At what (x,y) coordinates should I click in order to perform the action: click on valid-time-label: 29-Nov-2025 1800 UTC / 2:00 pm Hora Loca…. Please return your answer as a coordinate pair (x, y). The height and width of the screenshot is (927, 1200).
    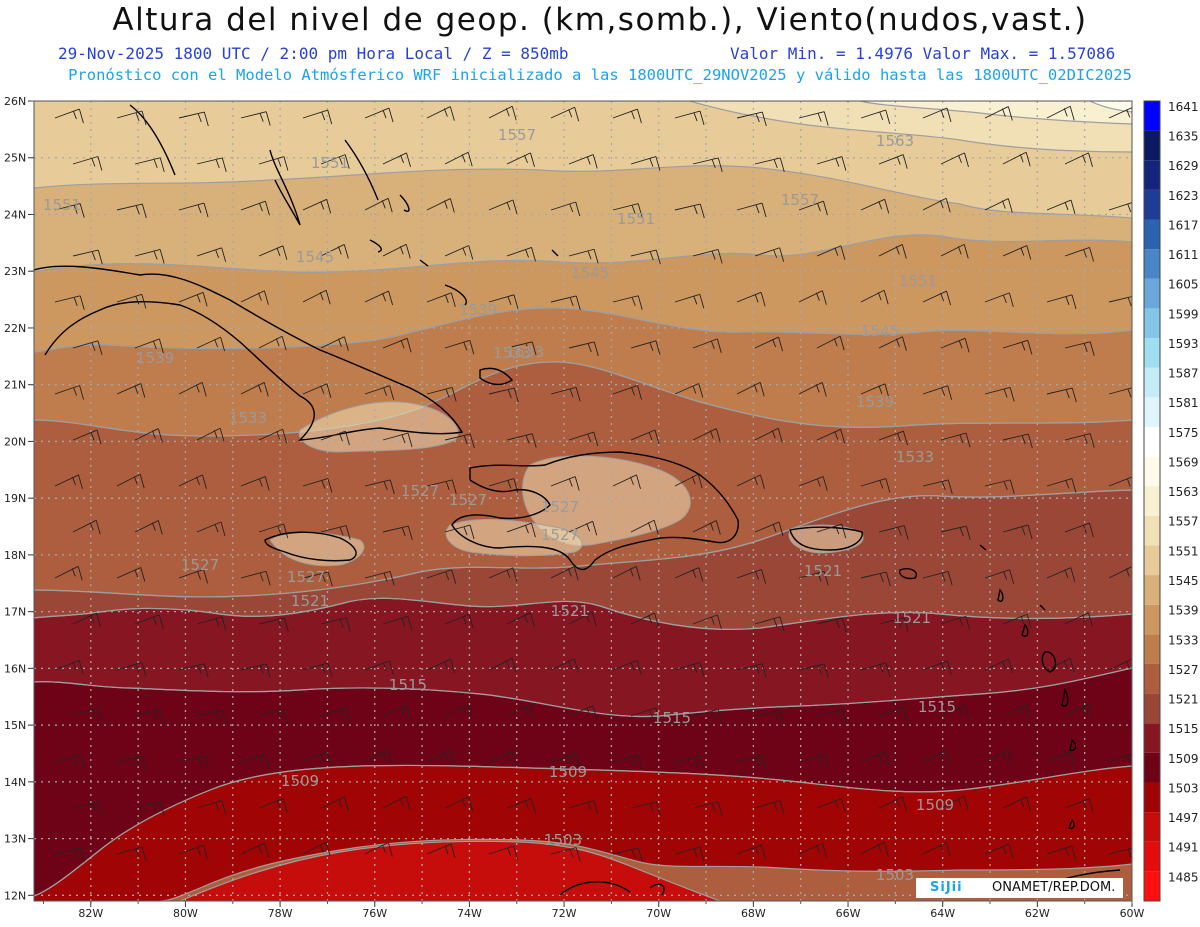
    Looking at the image, I should click on (313, 53).